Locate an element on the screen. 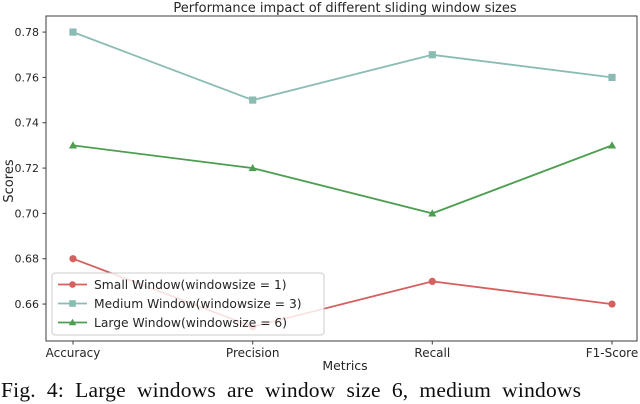  legend-label: Medium Window(windowsize = 3) is located at coordinates (198, 304).